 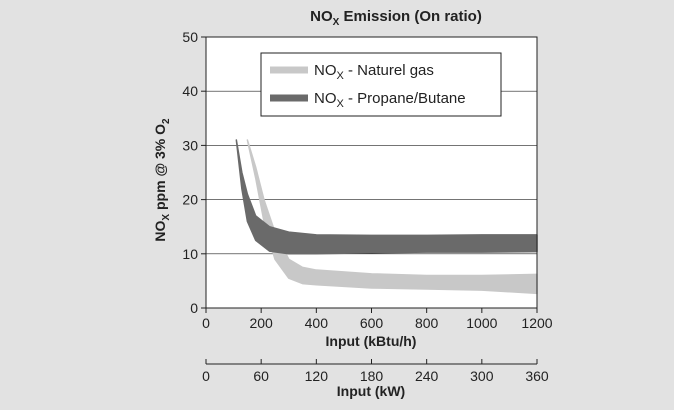 I want to click on y-axis-title-subscript2: 2, so click(x=166, y=121).